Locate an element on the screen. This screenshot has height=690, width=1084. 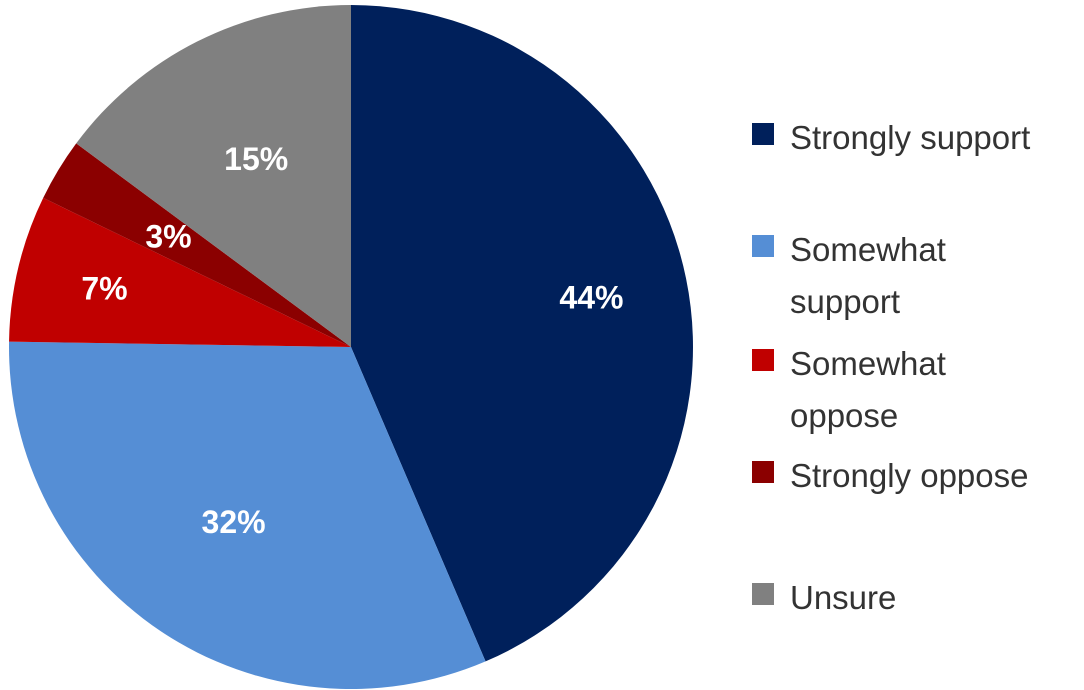
pie-slice-strongly-oppose is located at coordinates (197, 245).